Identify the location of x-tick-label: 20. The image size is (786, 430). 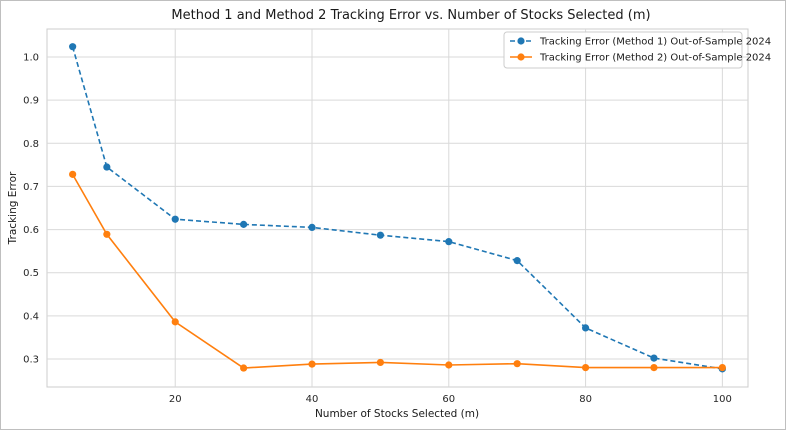
(175, 399).